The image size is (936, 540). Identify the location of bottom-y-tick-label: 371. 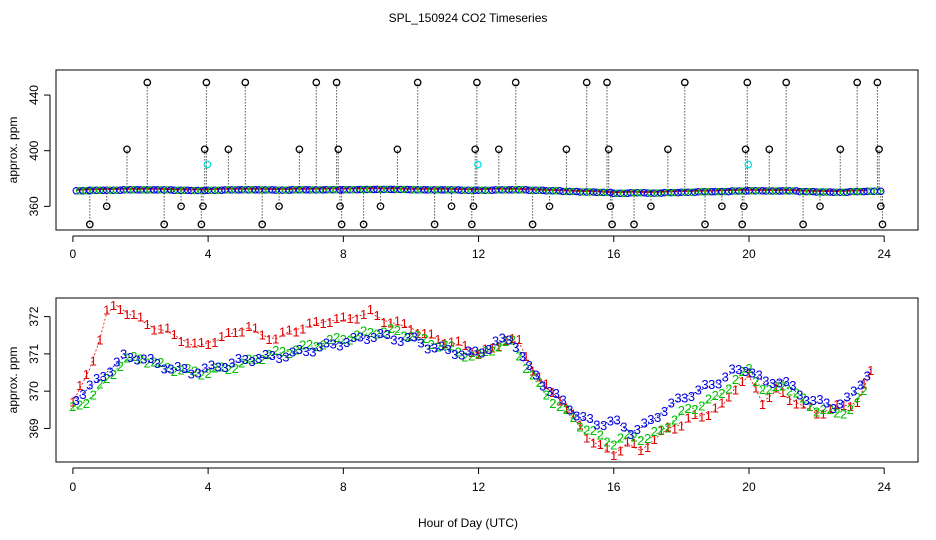
(34, 354).